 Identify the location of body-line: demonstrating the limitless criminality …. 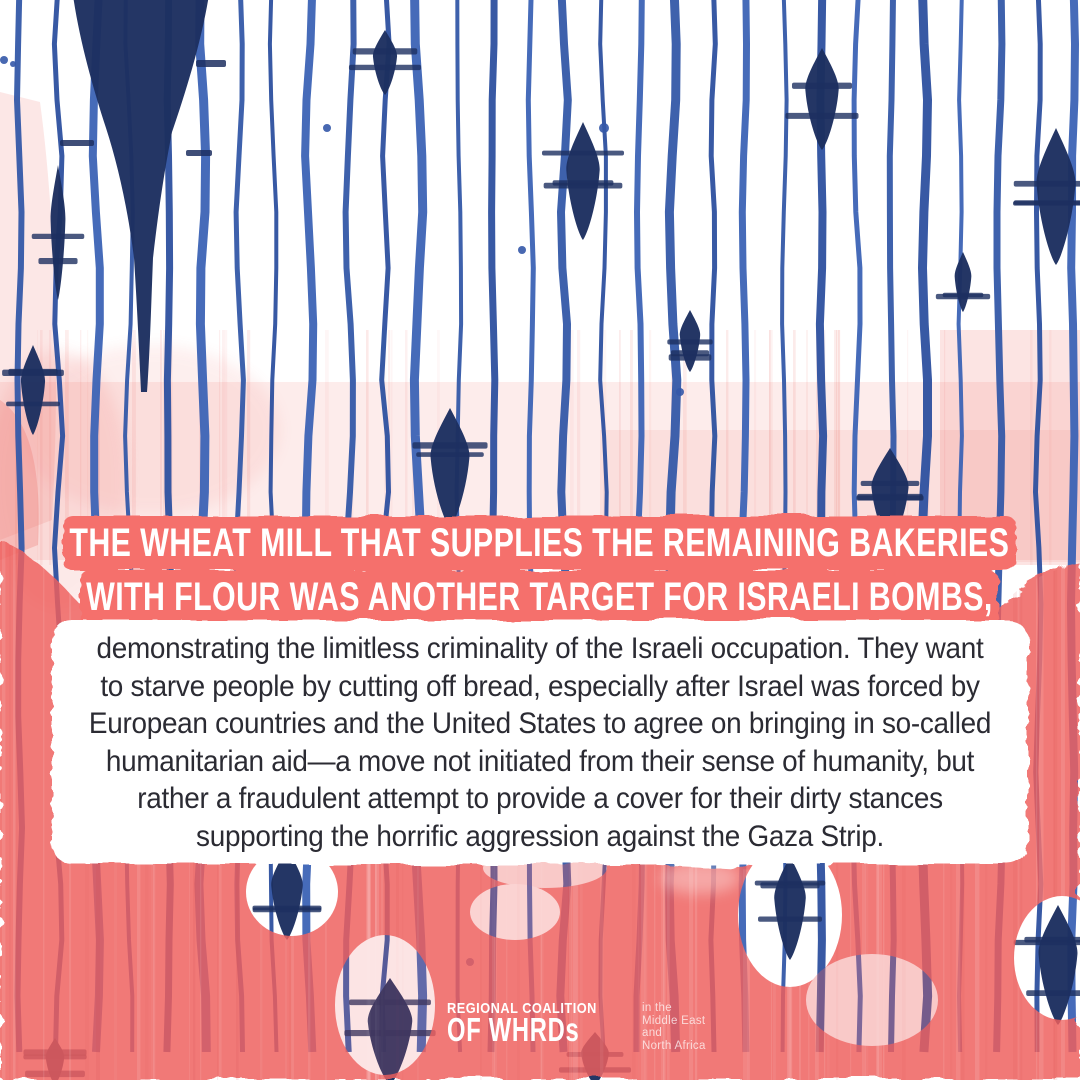
(540, 648).